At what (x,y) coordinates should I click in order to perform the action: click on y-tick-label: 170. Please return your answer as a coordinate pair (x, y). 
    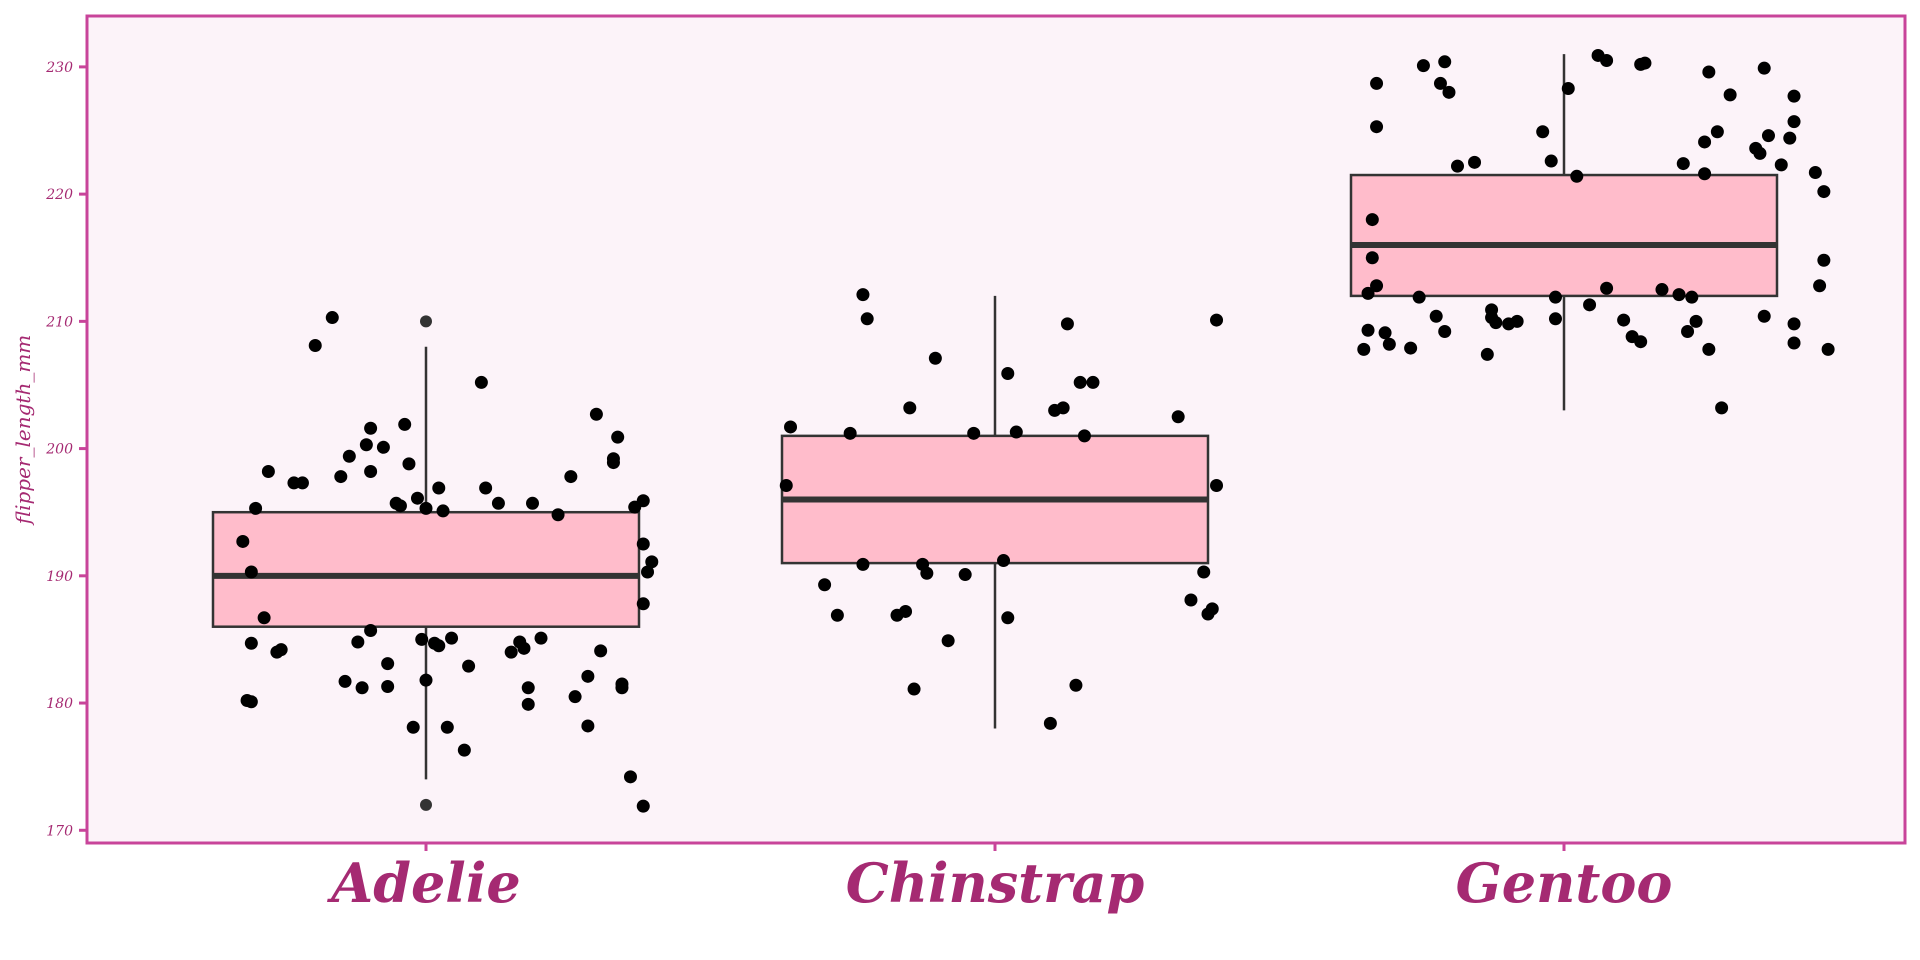
    Looking at the image, I should click on (59, 831).